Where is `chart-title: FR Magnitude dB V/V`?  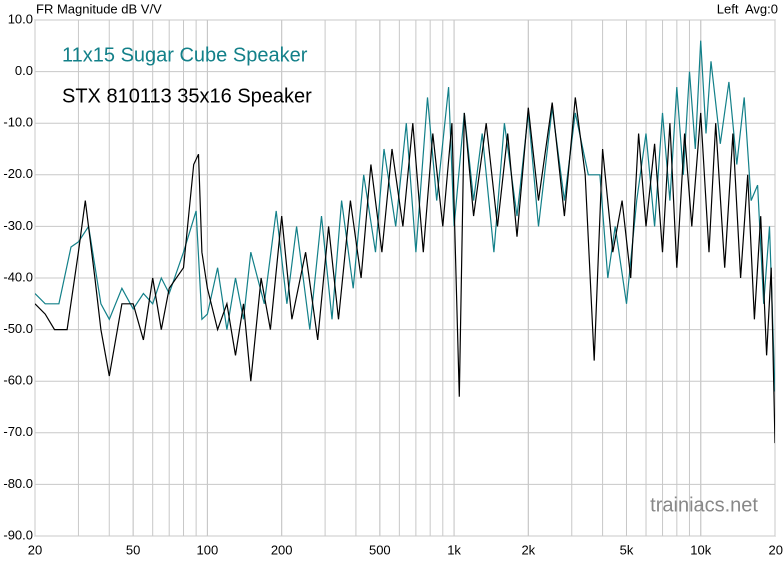 chart-title: FR Magnitude dB V/V is located at coordinates (99, 8).